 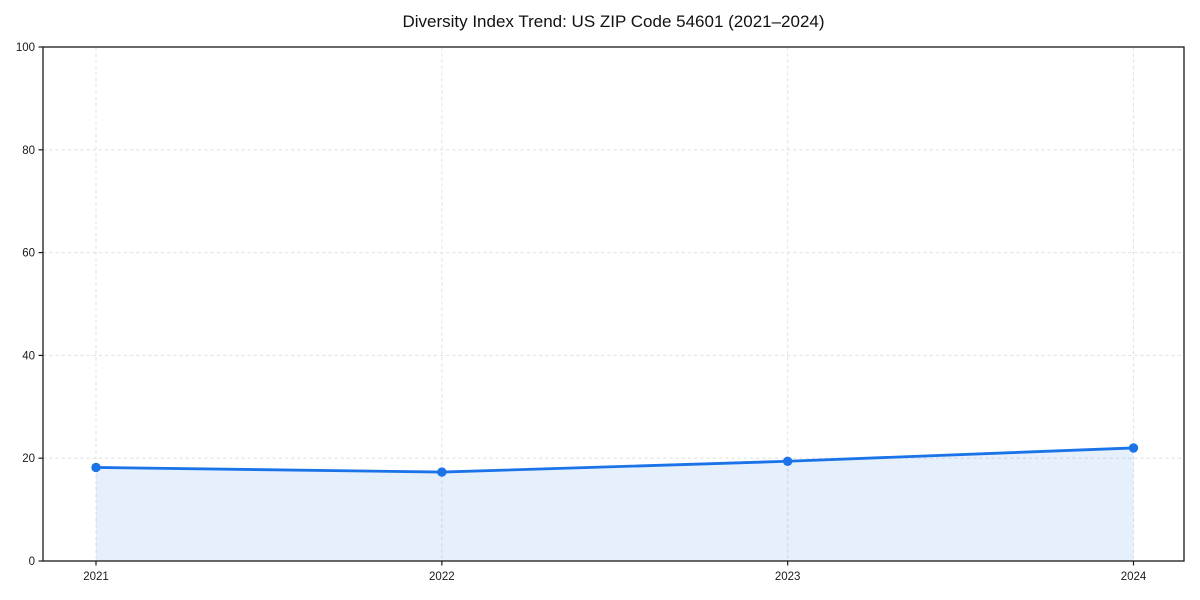 What do you see at coordinates (442, 577) in the screenshot?
I see `x-tick-label: 2022` at bounding box center [442, 577].